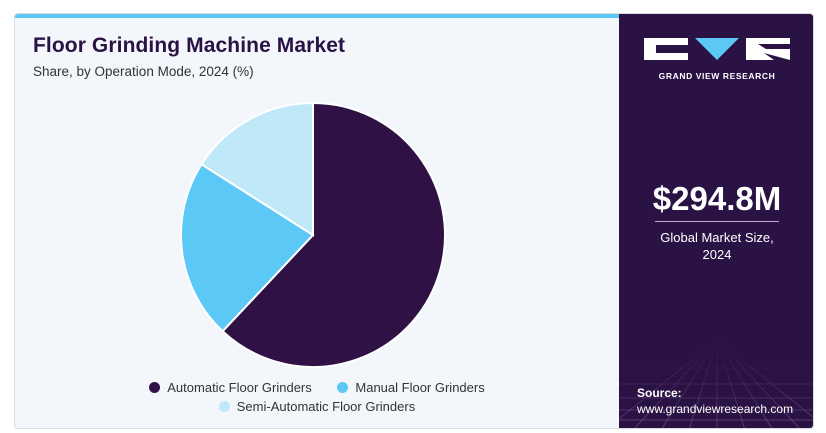  I want to click on divider, so click(717, 221).